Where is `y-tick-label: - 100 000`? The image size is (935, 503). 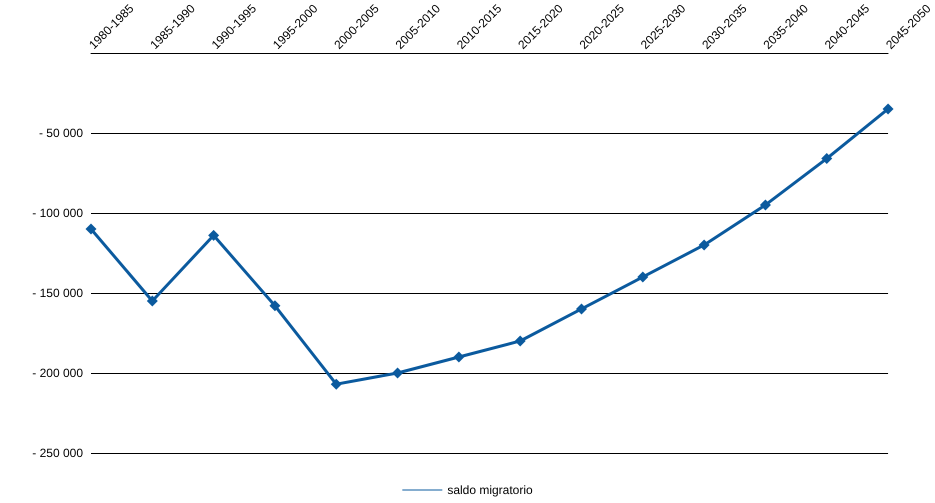 y-tick-label: - 100 000 is located at coordinates (58, 213).